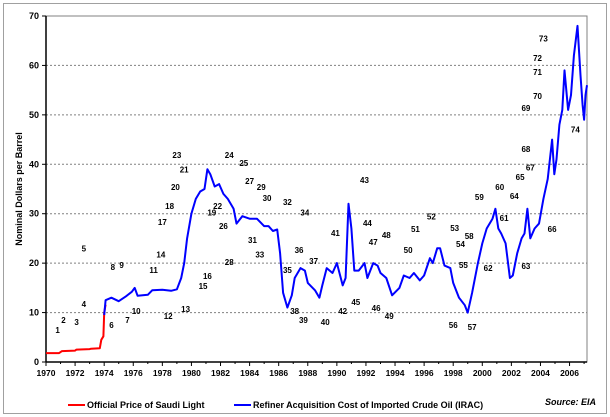 Image resolution: width=610 pixels, height=417 pixels. What do you see at coordinates (252, 240) in the screenshot?
I see `annotation-label: 31` at bounding box center [252, 240].